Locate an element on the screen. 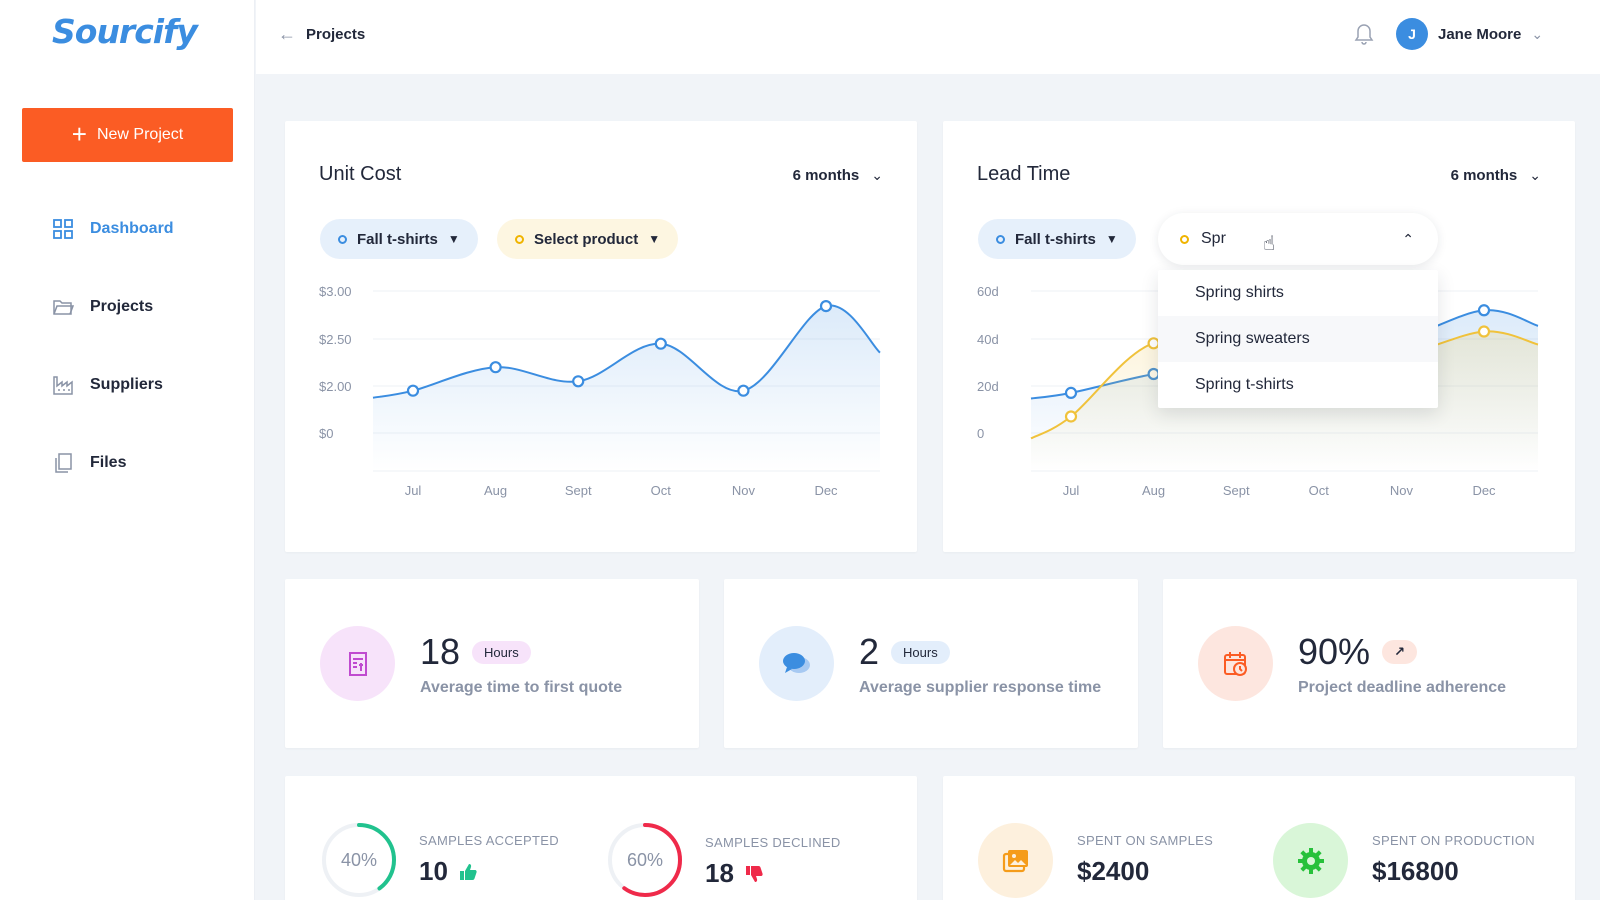 Image resolution: width=1600 pixels, height=900 pixels. arrow-left-icon: ← is located at coordinates (287, 34).